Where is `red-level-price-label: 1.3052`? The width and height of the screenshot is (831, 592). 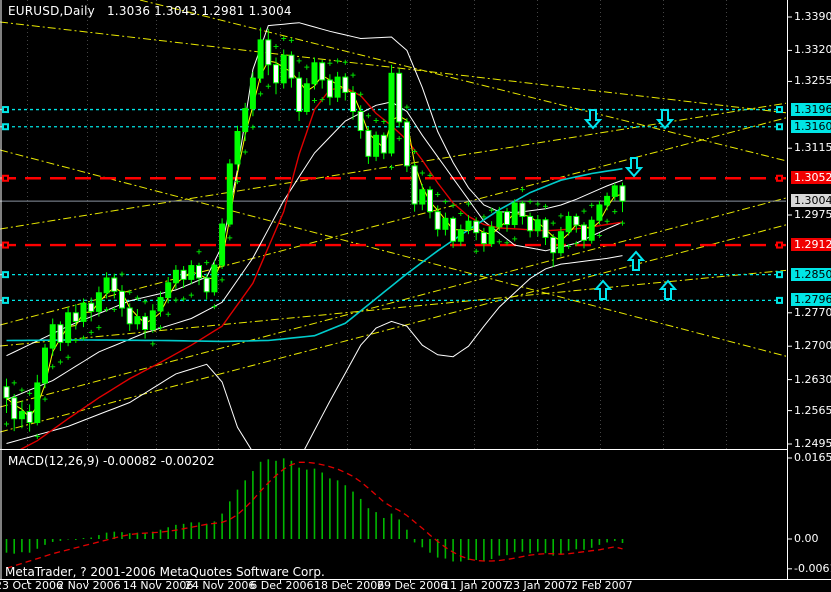
red-level-price-label: 1.3052 is located at coordinates (811, 178).